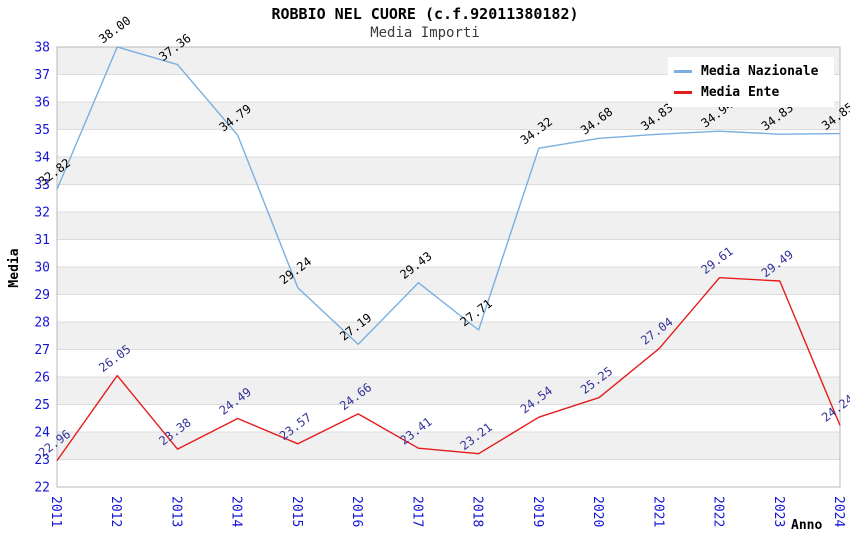  Describe the element at coordinates (42, 295) in the screenshot. I see `y-tick-label: 29` at that location.